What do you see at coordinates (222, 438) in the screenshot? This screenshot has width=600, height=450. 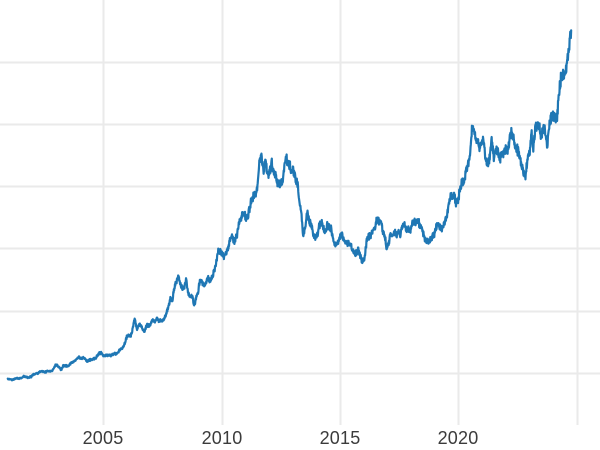 I see `x-tick-label-2010: 2010` at bounding box center [222, 438].